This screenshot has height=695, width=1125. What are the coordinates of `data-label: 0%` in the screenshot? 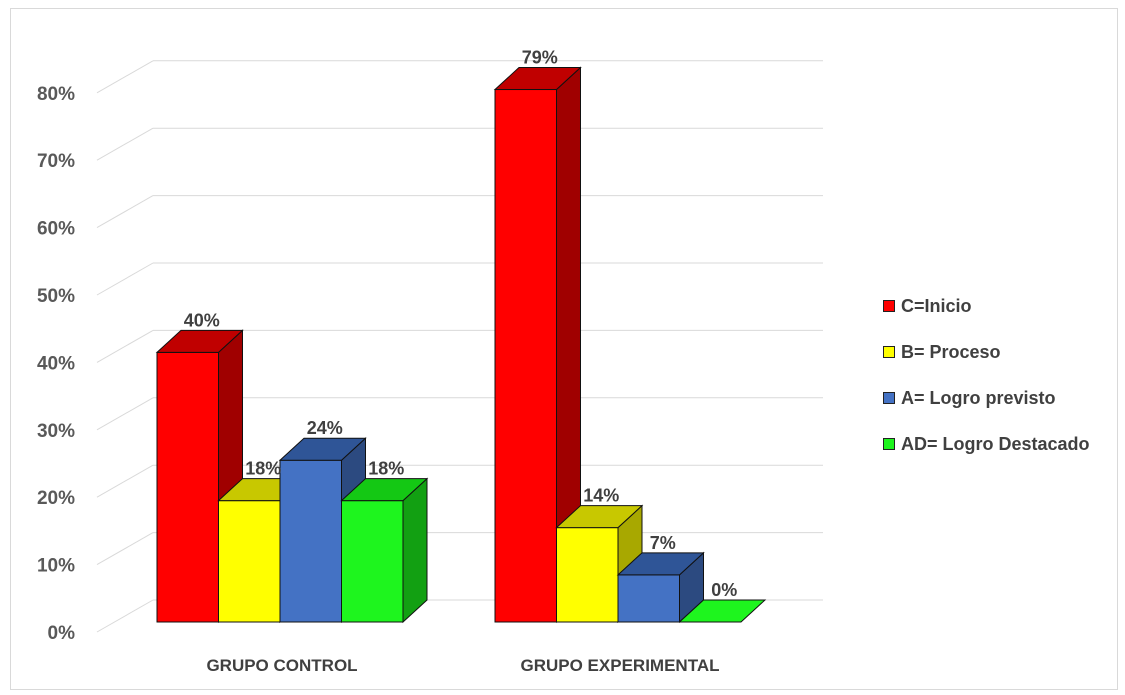 It's located at (724, 590).